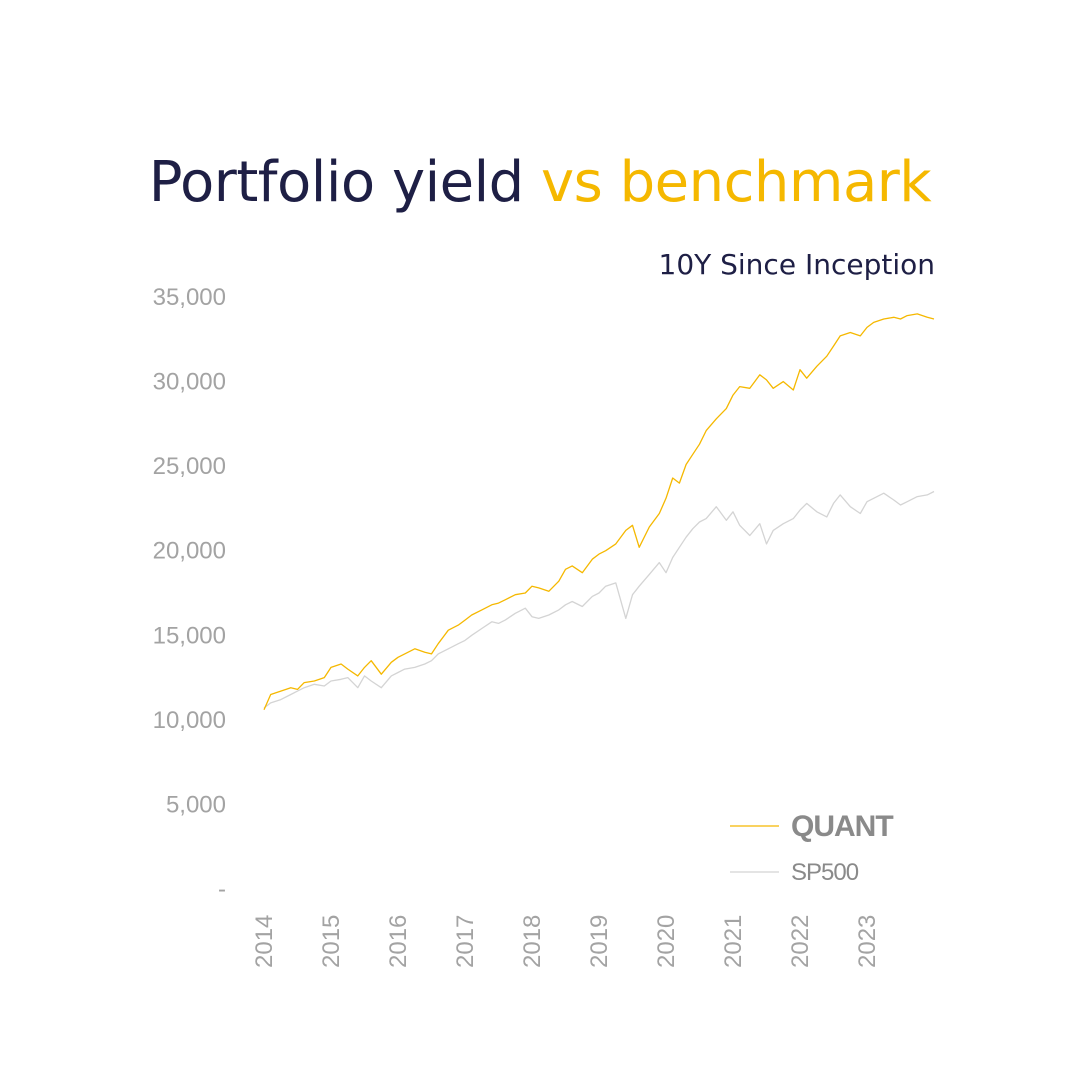 This screenshot has width=1080, height=1080. I want to click on y-tick-label: 10,000, so click(189, 720).